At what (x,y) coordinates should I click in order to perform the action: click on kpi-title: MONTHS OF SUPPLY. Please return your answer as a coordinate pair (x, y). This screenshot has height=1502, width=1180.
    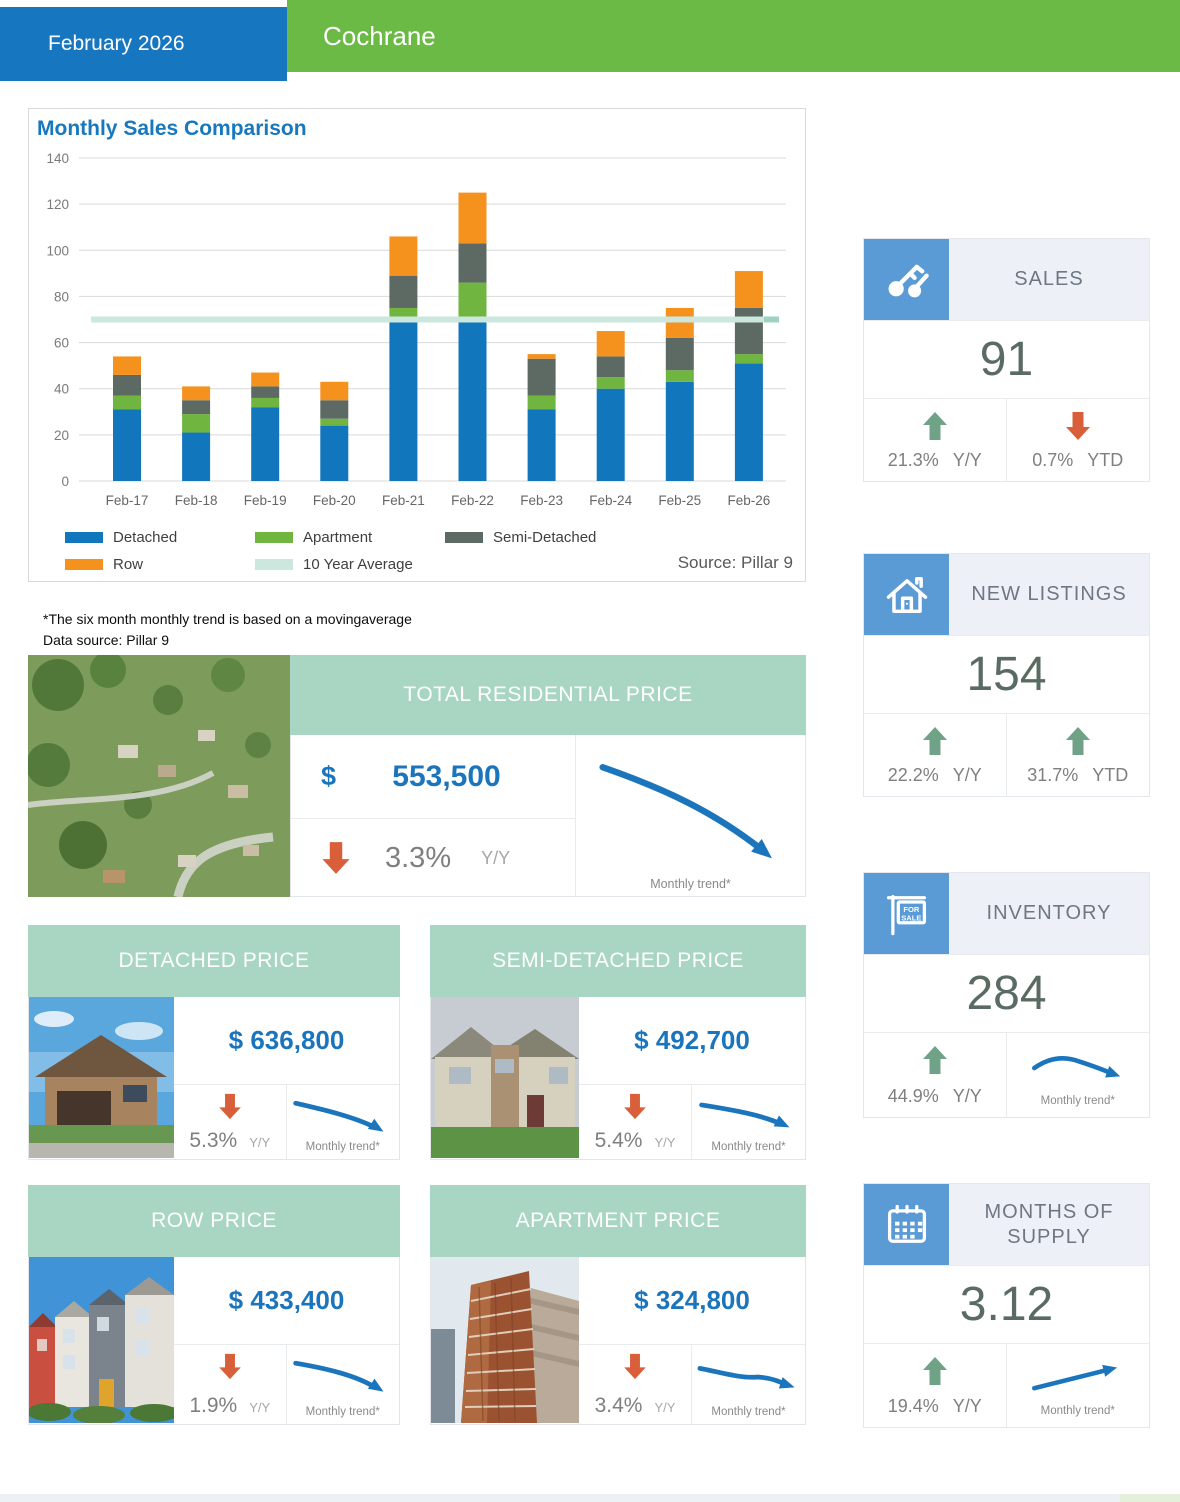
    Looking at the image, I should click on (1049, 1224).